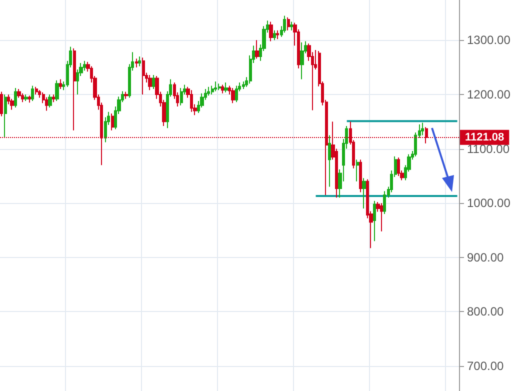 This screenshot has width=523, height=391. Describe the element at coordinates (485, 311) in the screenshot. I see `y-tick-label: 800.00` at that location.